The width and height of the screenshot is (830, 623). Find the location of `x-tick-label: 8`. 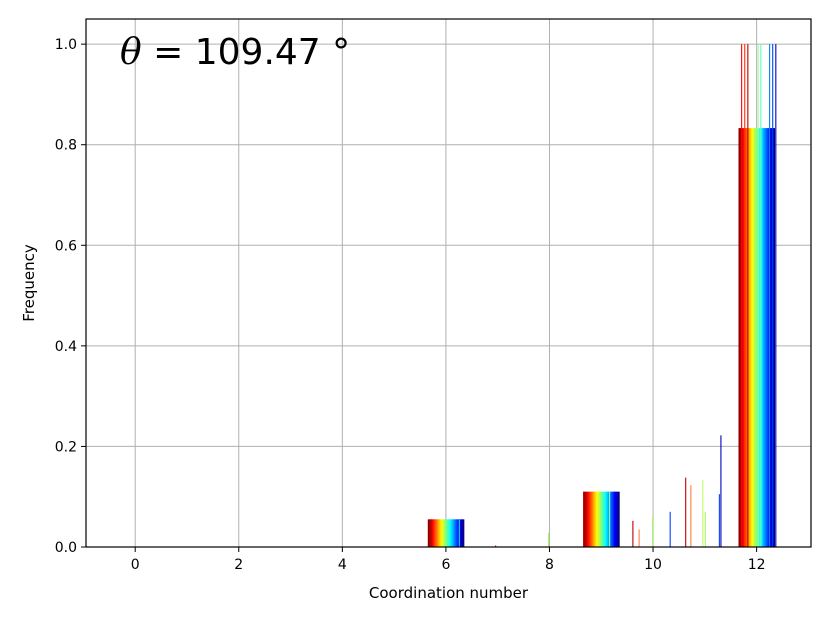

x-tick-label: 8 is located at coordinates (549, 565).